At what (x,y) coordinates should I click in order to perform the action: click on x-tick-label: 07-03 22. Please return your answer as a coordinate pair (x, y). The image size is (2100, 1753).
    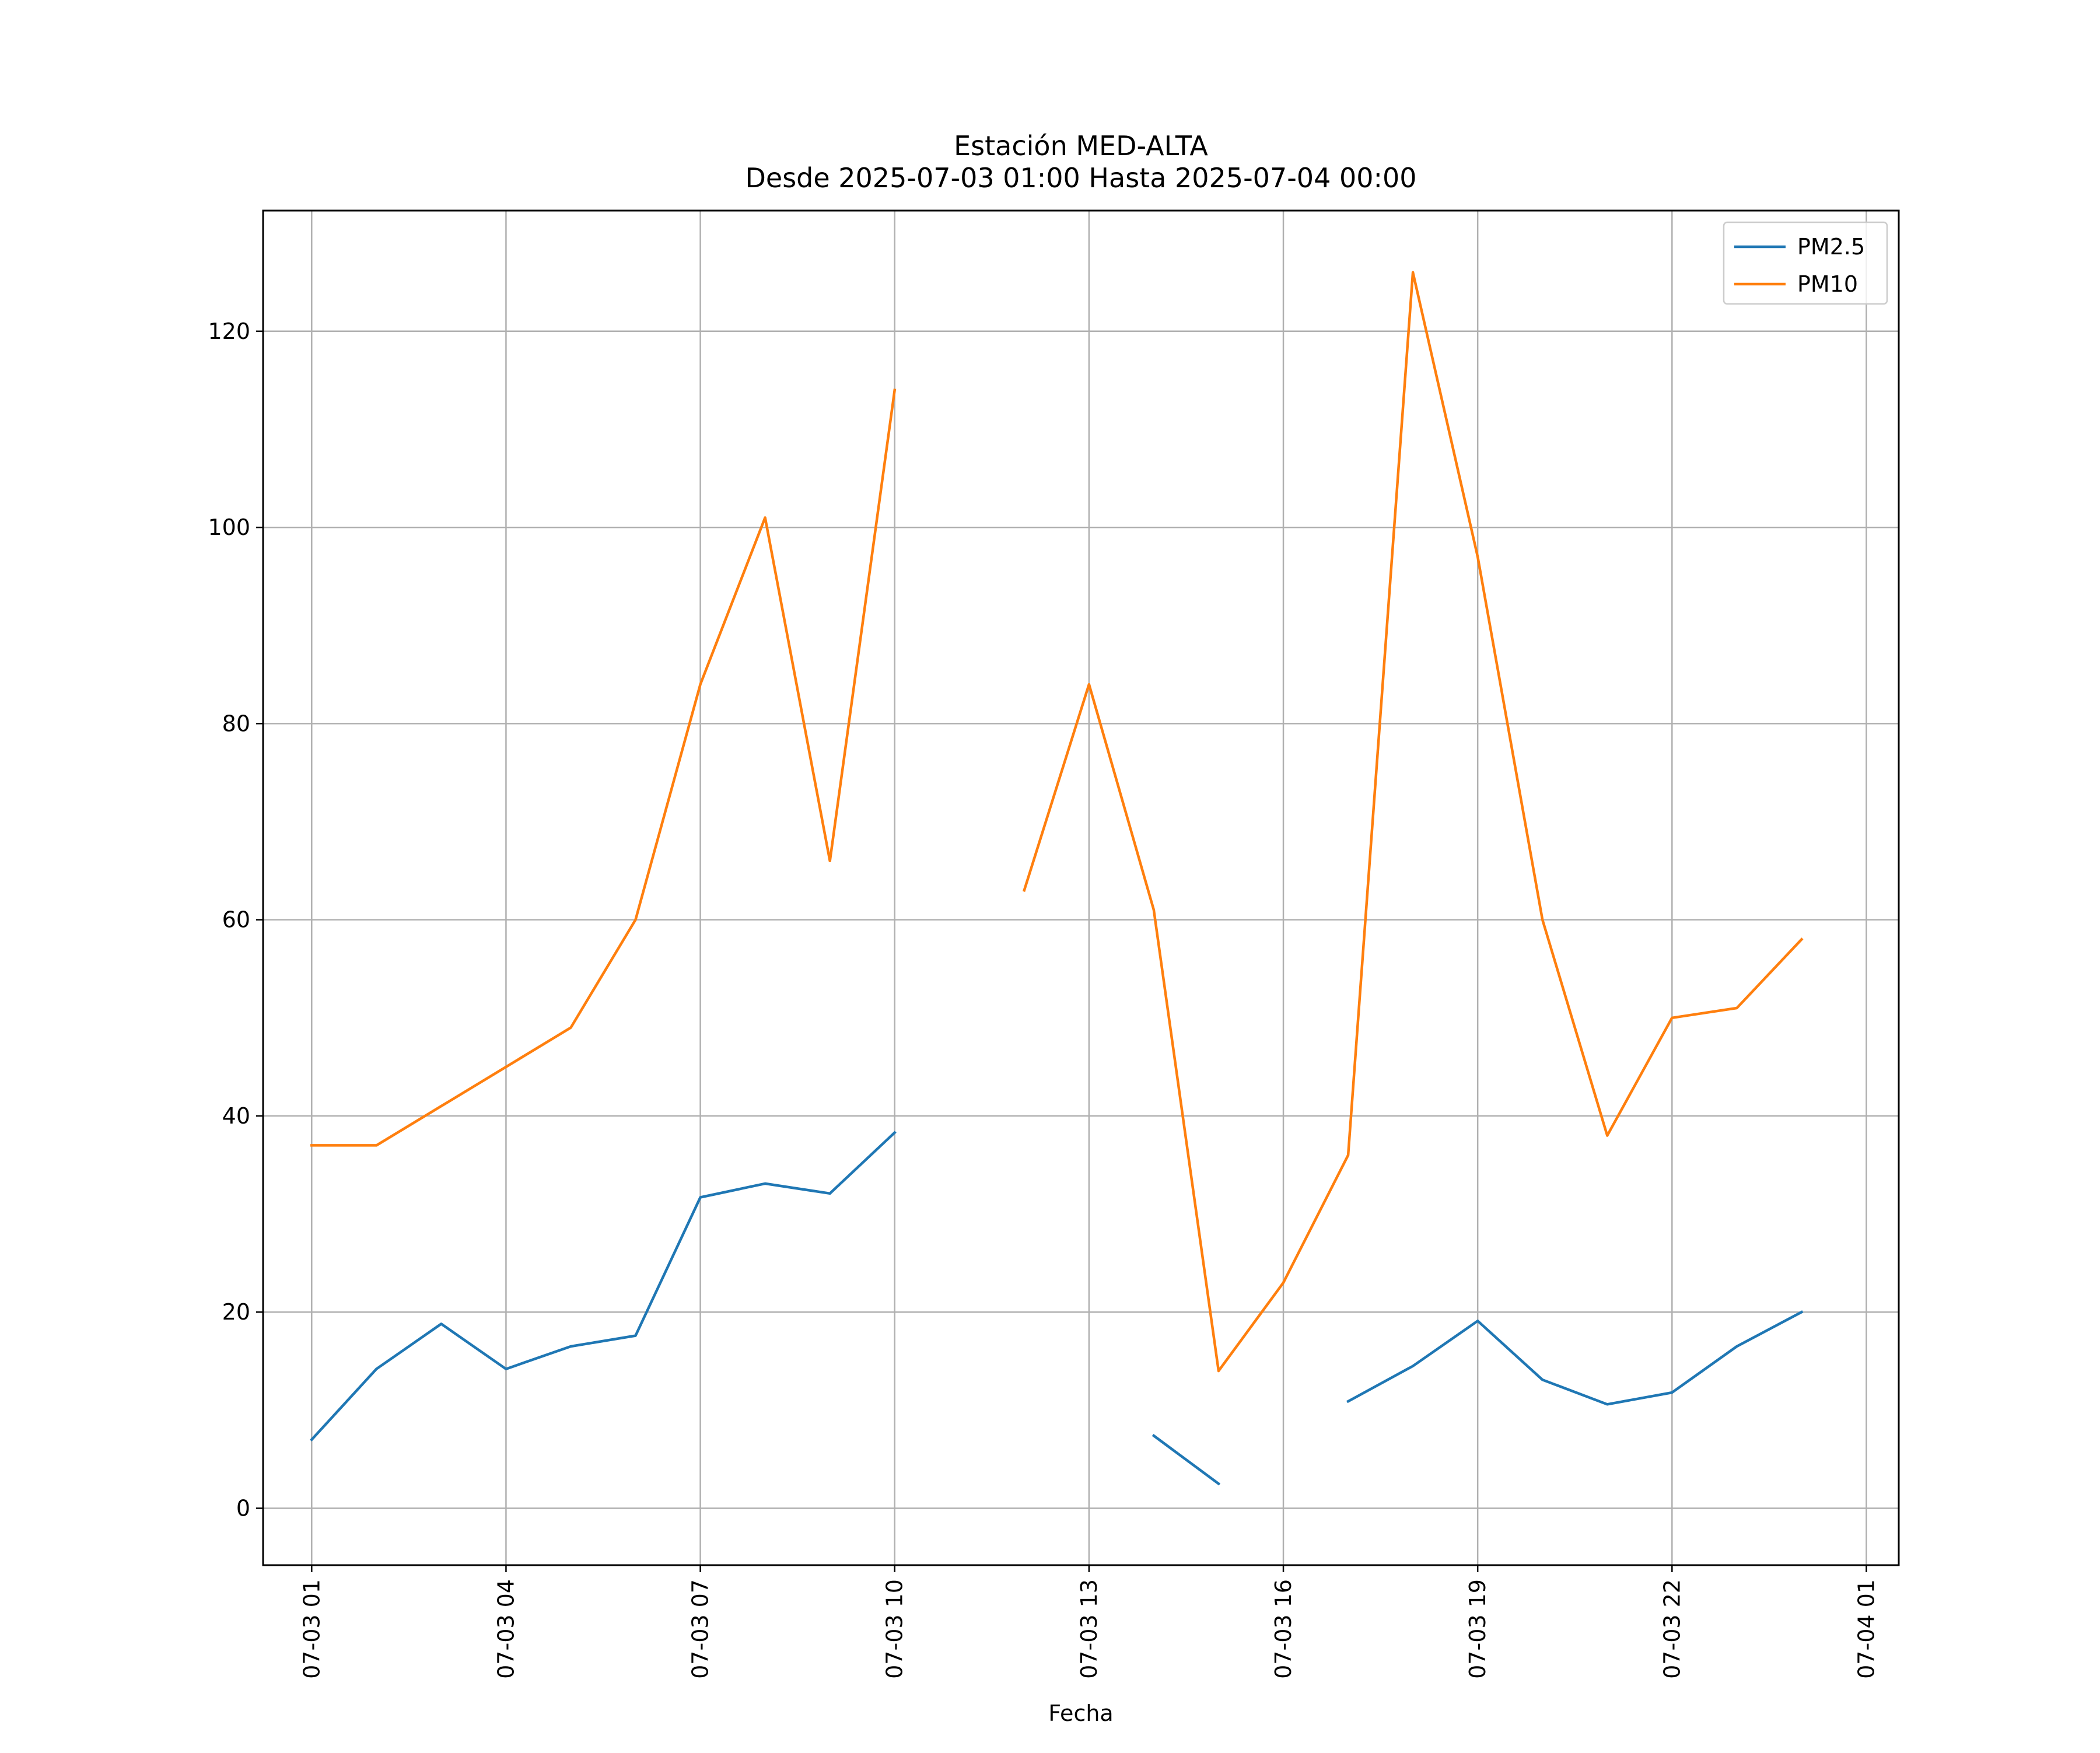
    Looking at the image, I should click on (1672, 1629).